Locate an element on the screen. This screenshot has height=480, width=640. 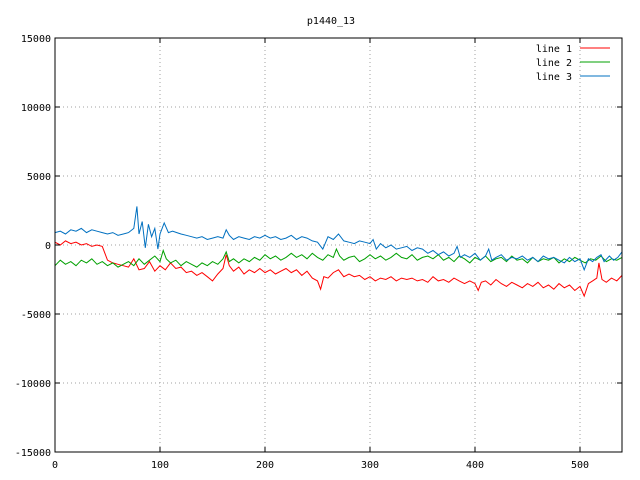
legend-label-3: line 3 is located at coordinates (554, 77).